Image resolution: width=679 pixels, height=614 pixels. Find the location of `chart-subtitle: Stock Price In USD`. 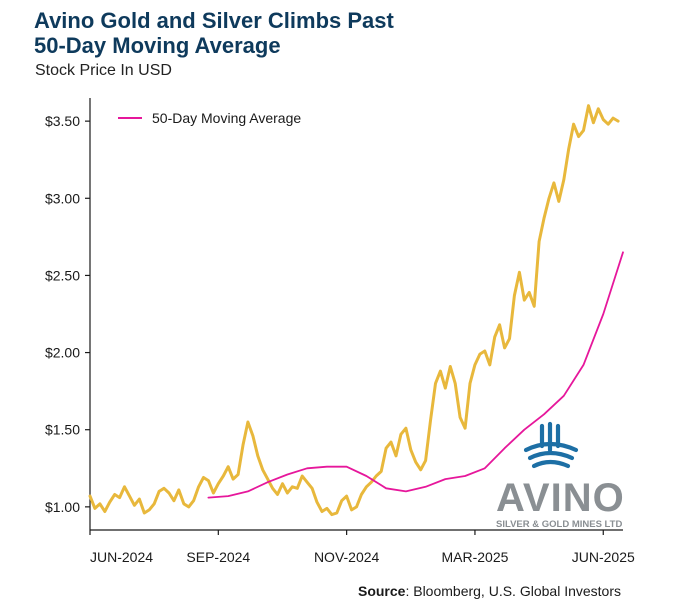

chart-subtitle: Stock Price In USD is located at coordinates (103, 70).